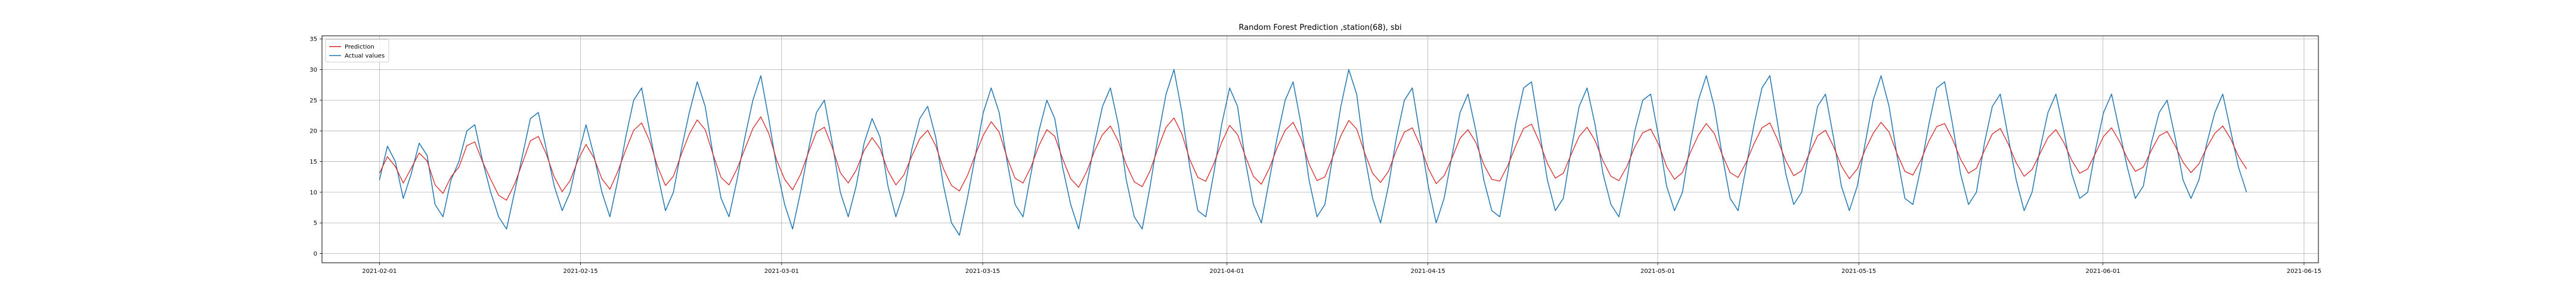 The image size is (2576, 301). I want to click on y-tick-label: 20, so click(313, 131).